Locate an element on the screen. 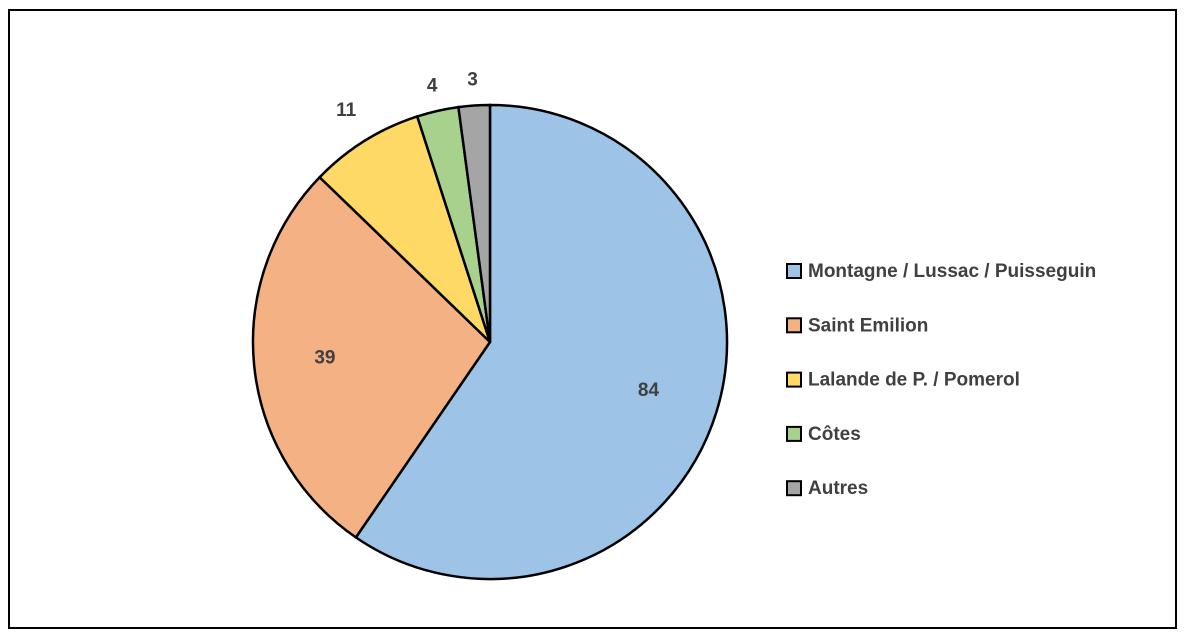 The width and height of the screenshot is (1185, 636). data-label: 4 is located at coordinates (432, 85).